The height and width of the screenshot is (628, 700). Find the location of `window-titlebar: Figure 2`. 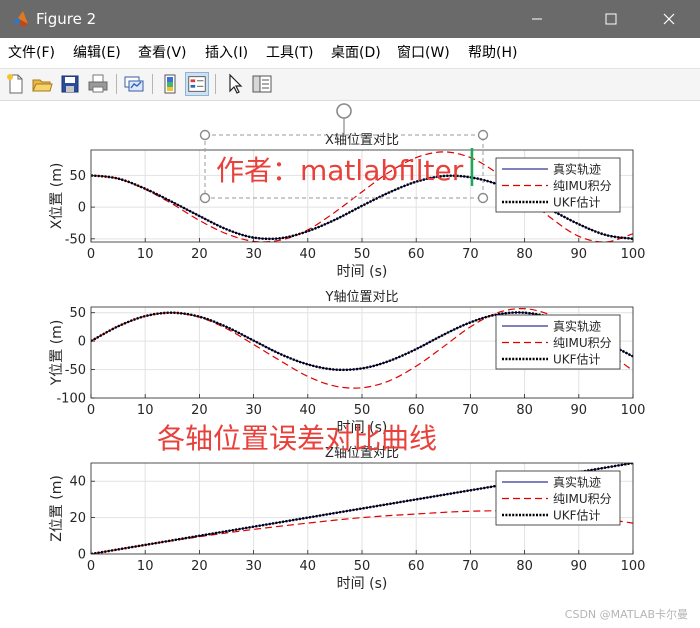

window-titlebar: Figure 2 is located at coordinates (350, 19).